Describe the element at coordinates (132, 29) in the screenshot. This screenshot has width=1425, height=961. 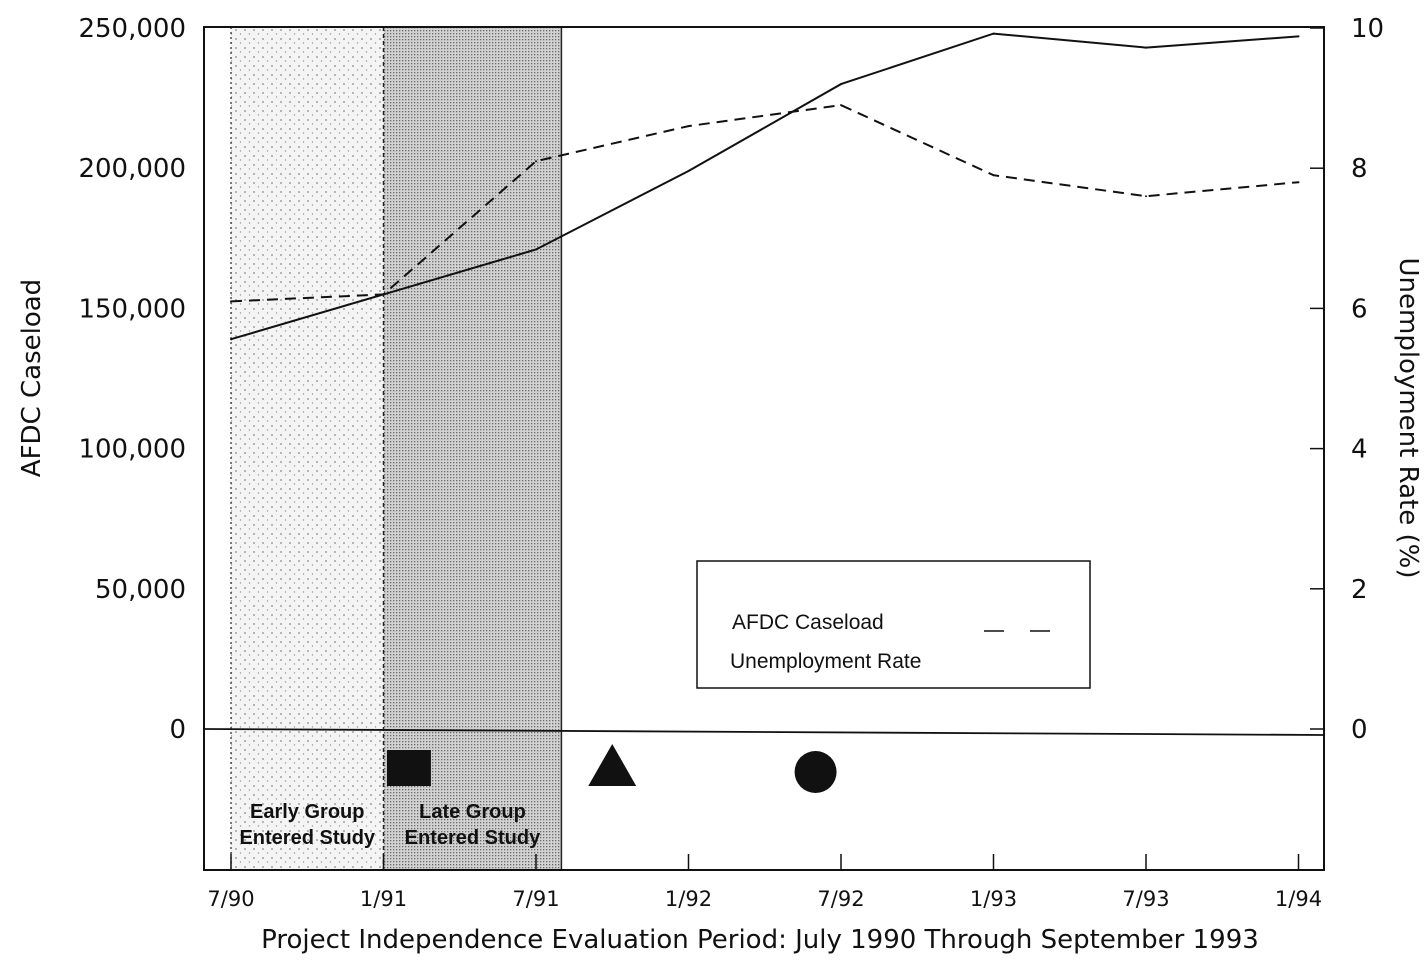
I see `y-left-tick-label: 250,000` at that location.